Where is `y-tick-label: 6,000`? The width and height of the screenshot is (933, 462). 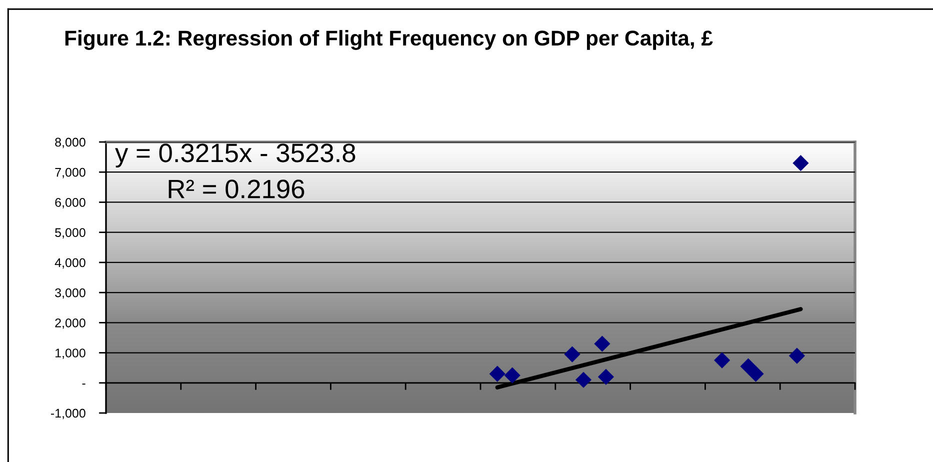
y-tick-label: 6,000 is located at coordinates (70, 203).